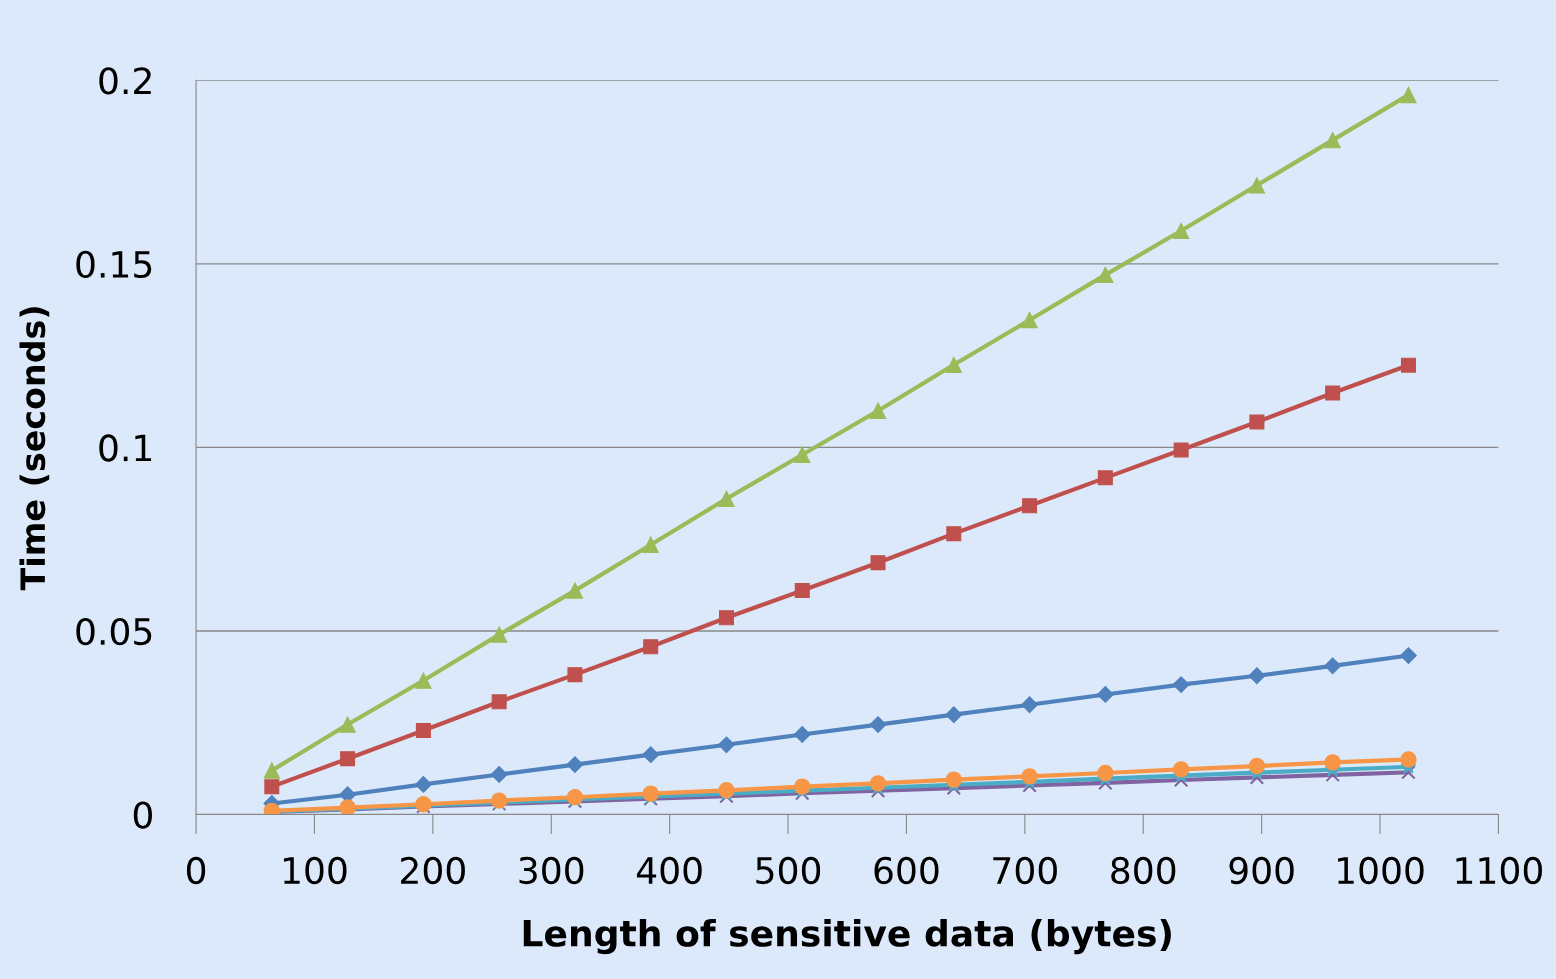  I want to click on x-tick-label: 700, so click(1025, 870).